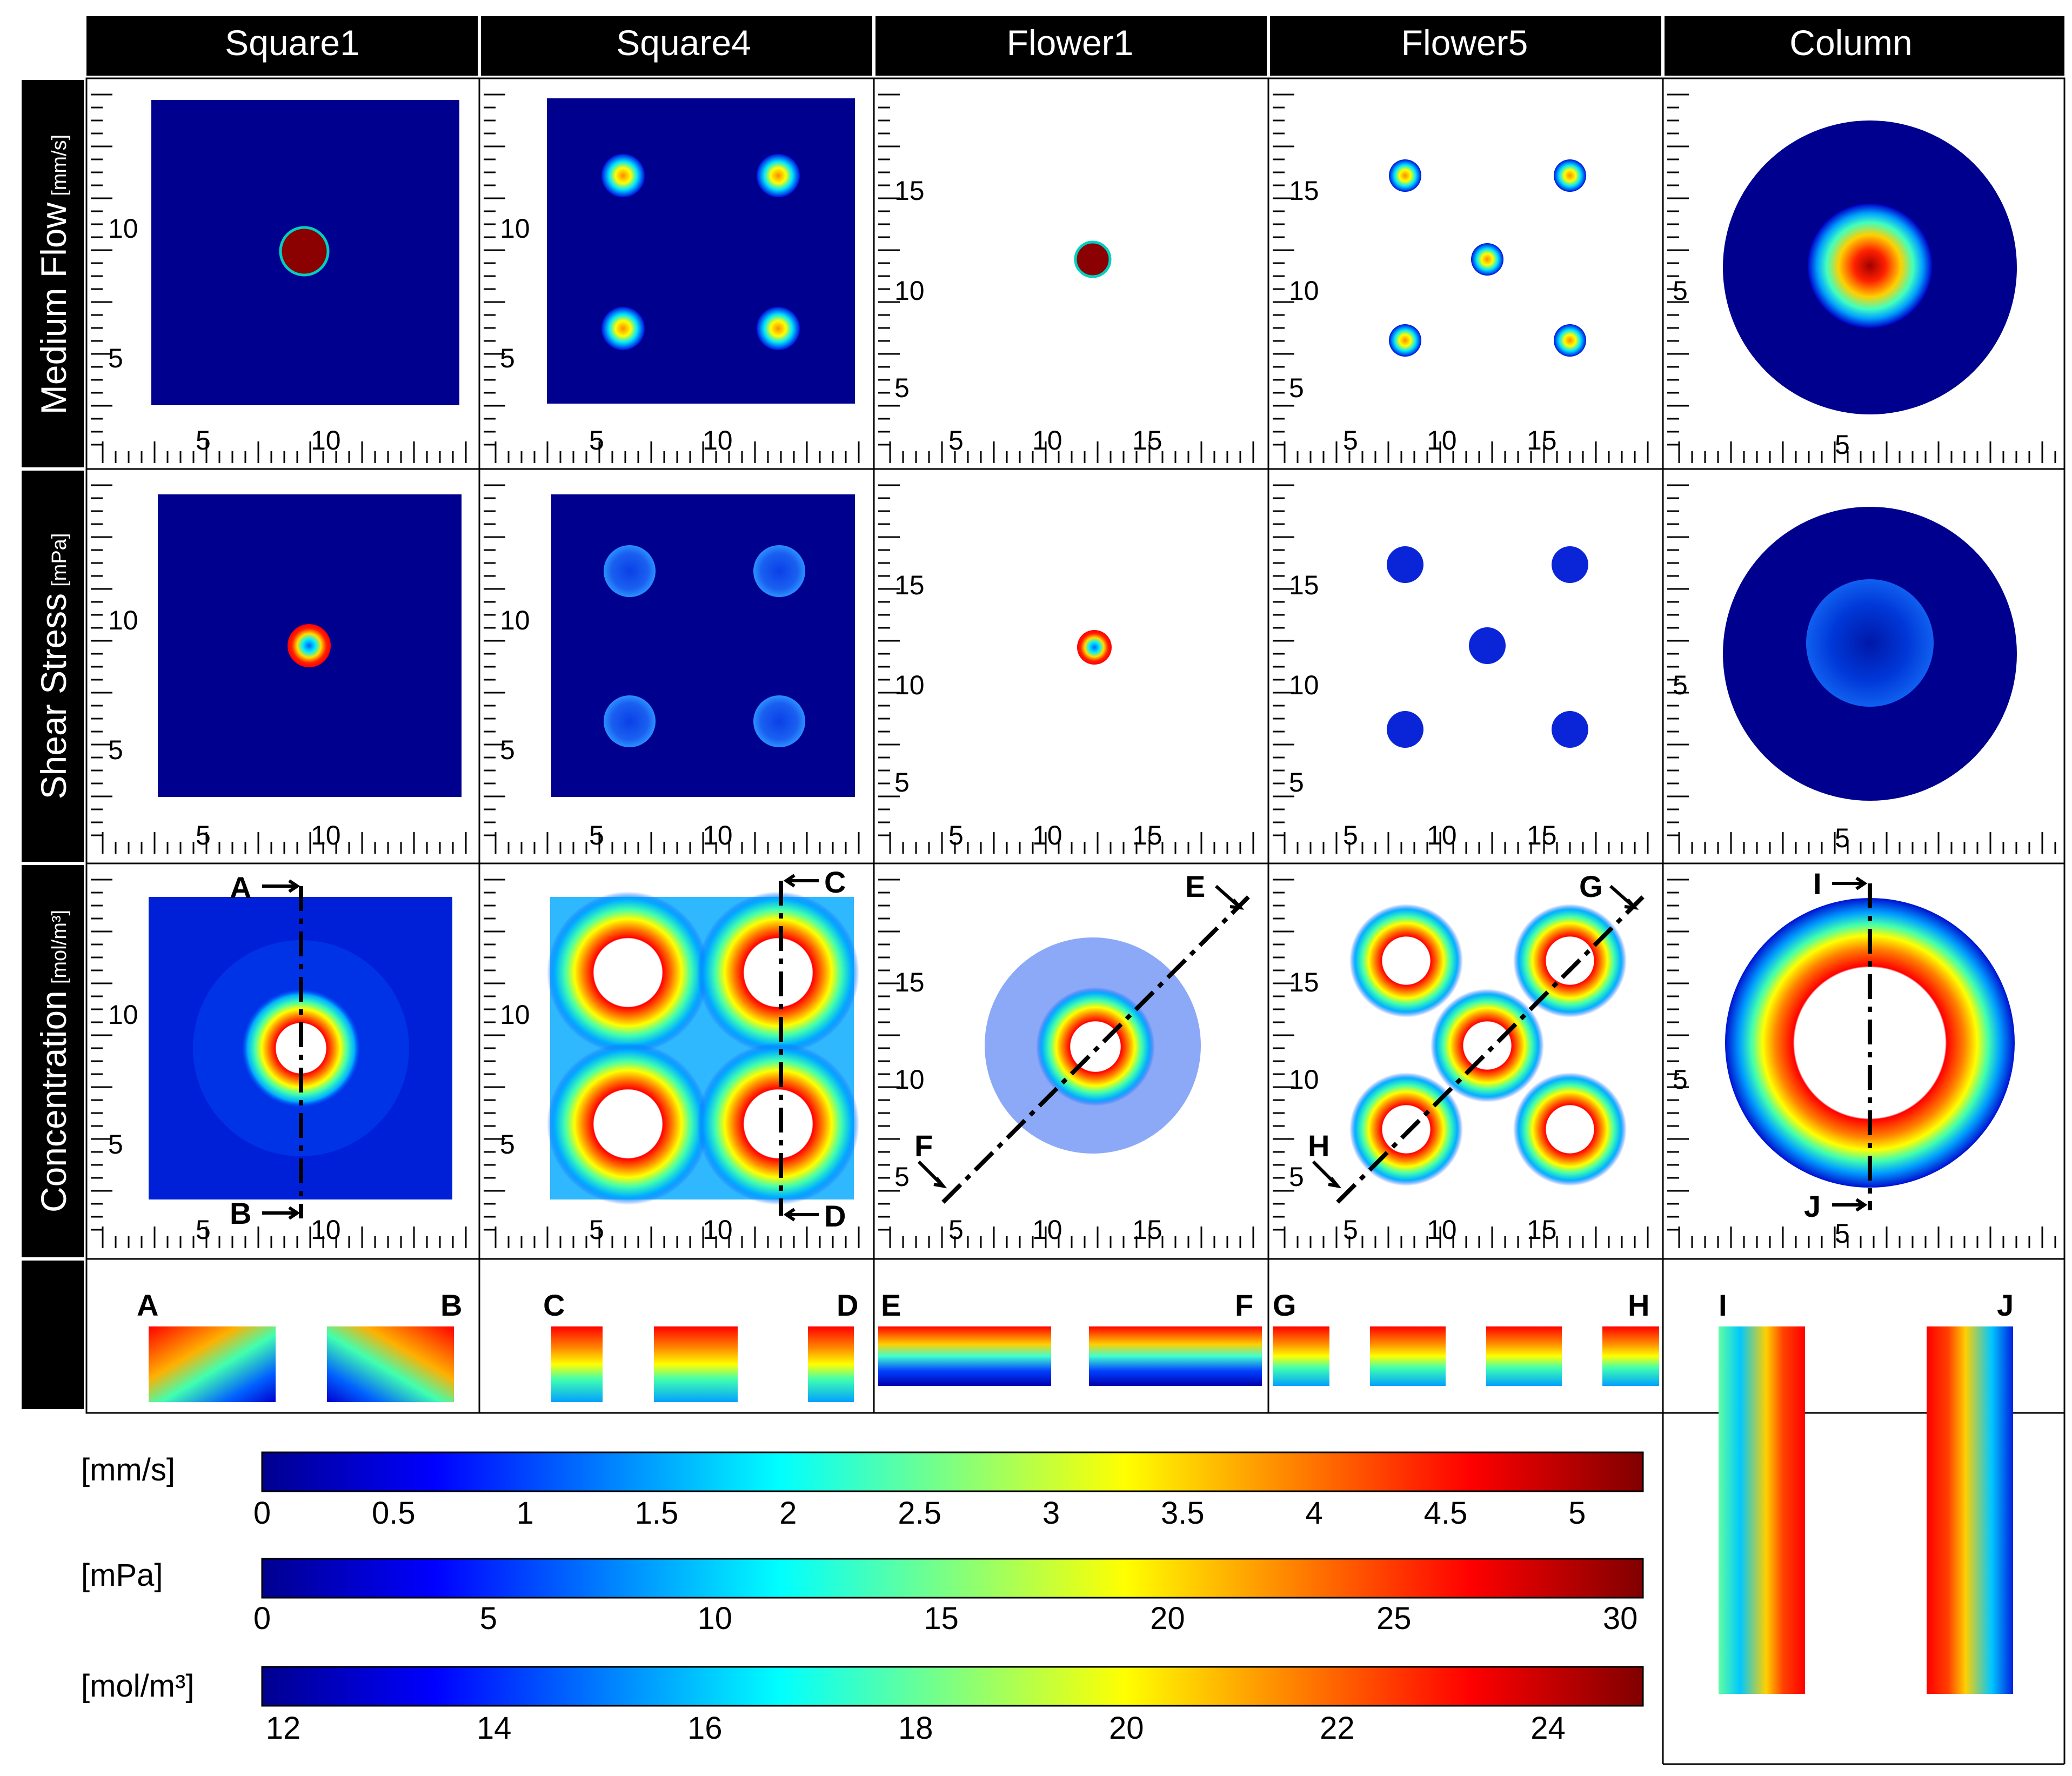 The image size is (2072, 1776). Describe the element at coordinates (507, 358) in the screenshot. I see `tick-y-square4-r1-5: 5` at that location.